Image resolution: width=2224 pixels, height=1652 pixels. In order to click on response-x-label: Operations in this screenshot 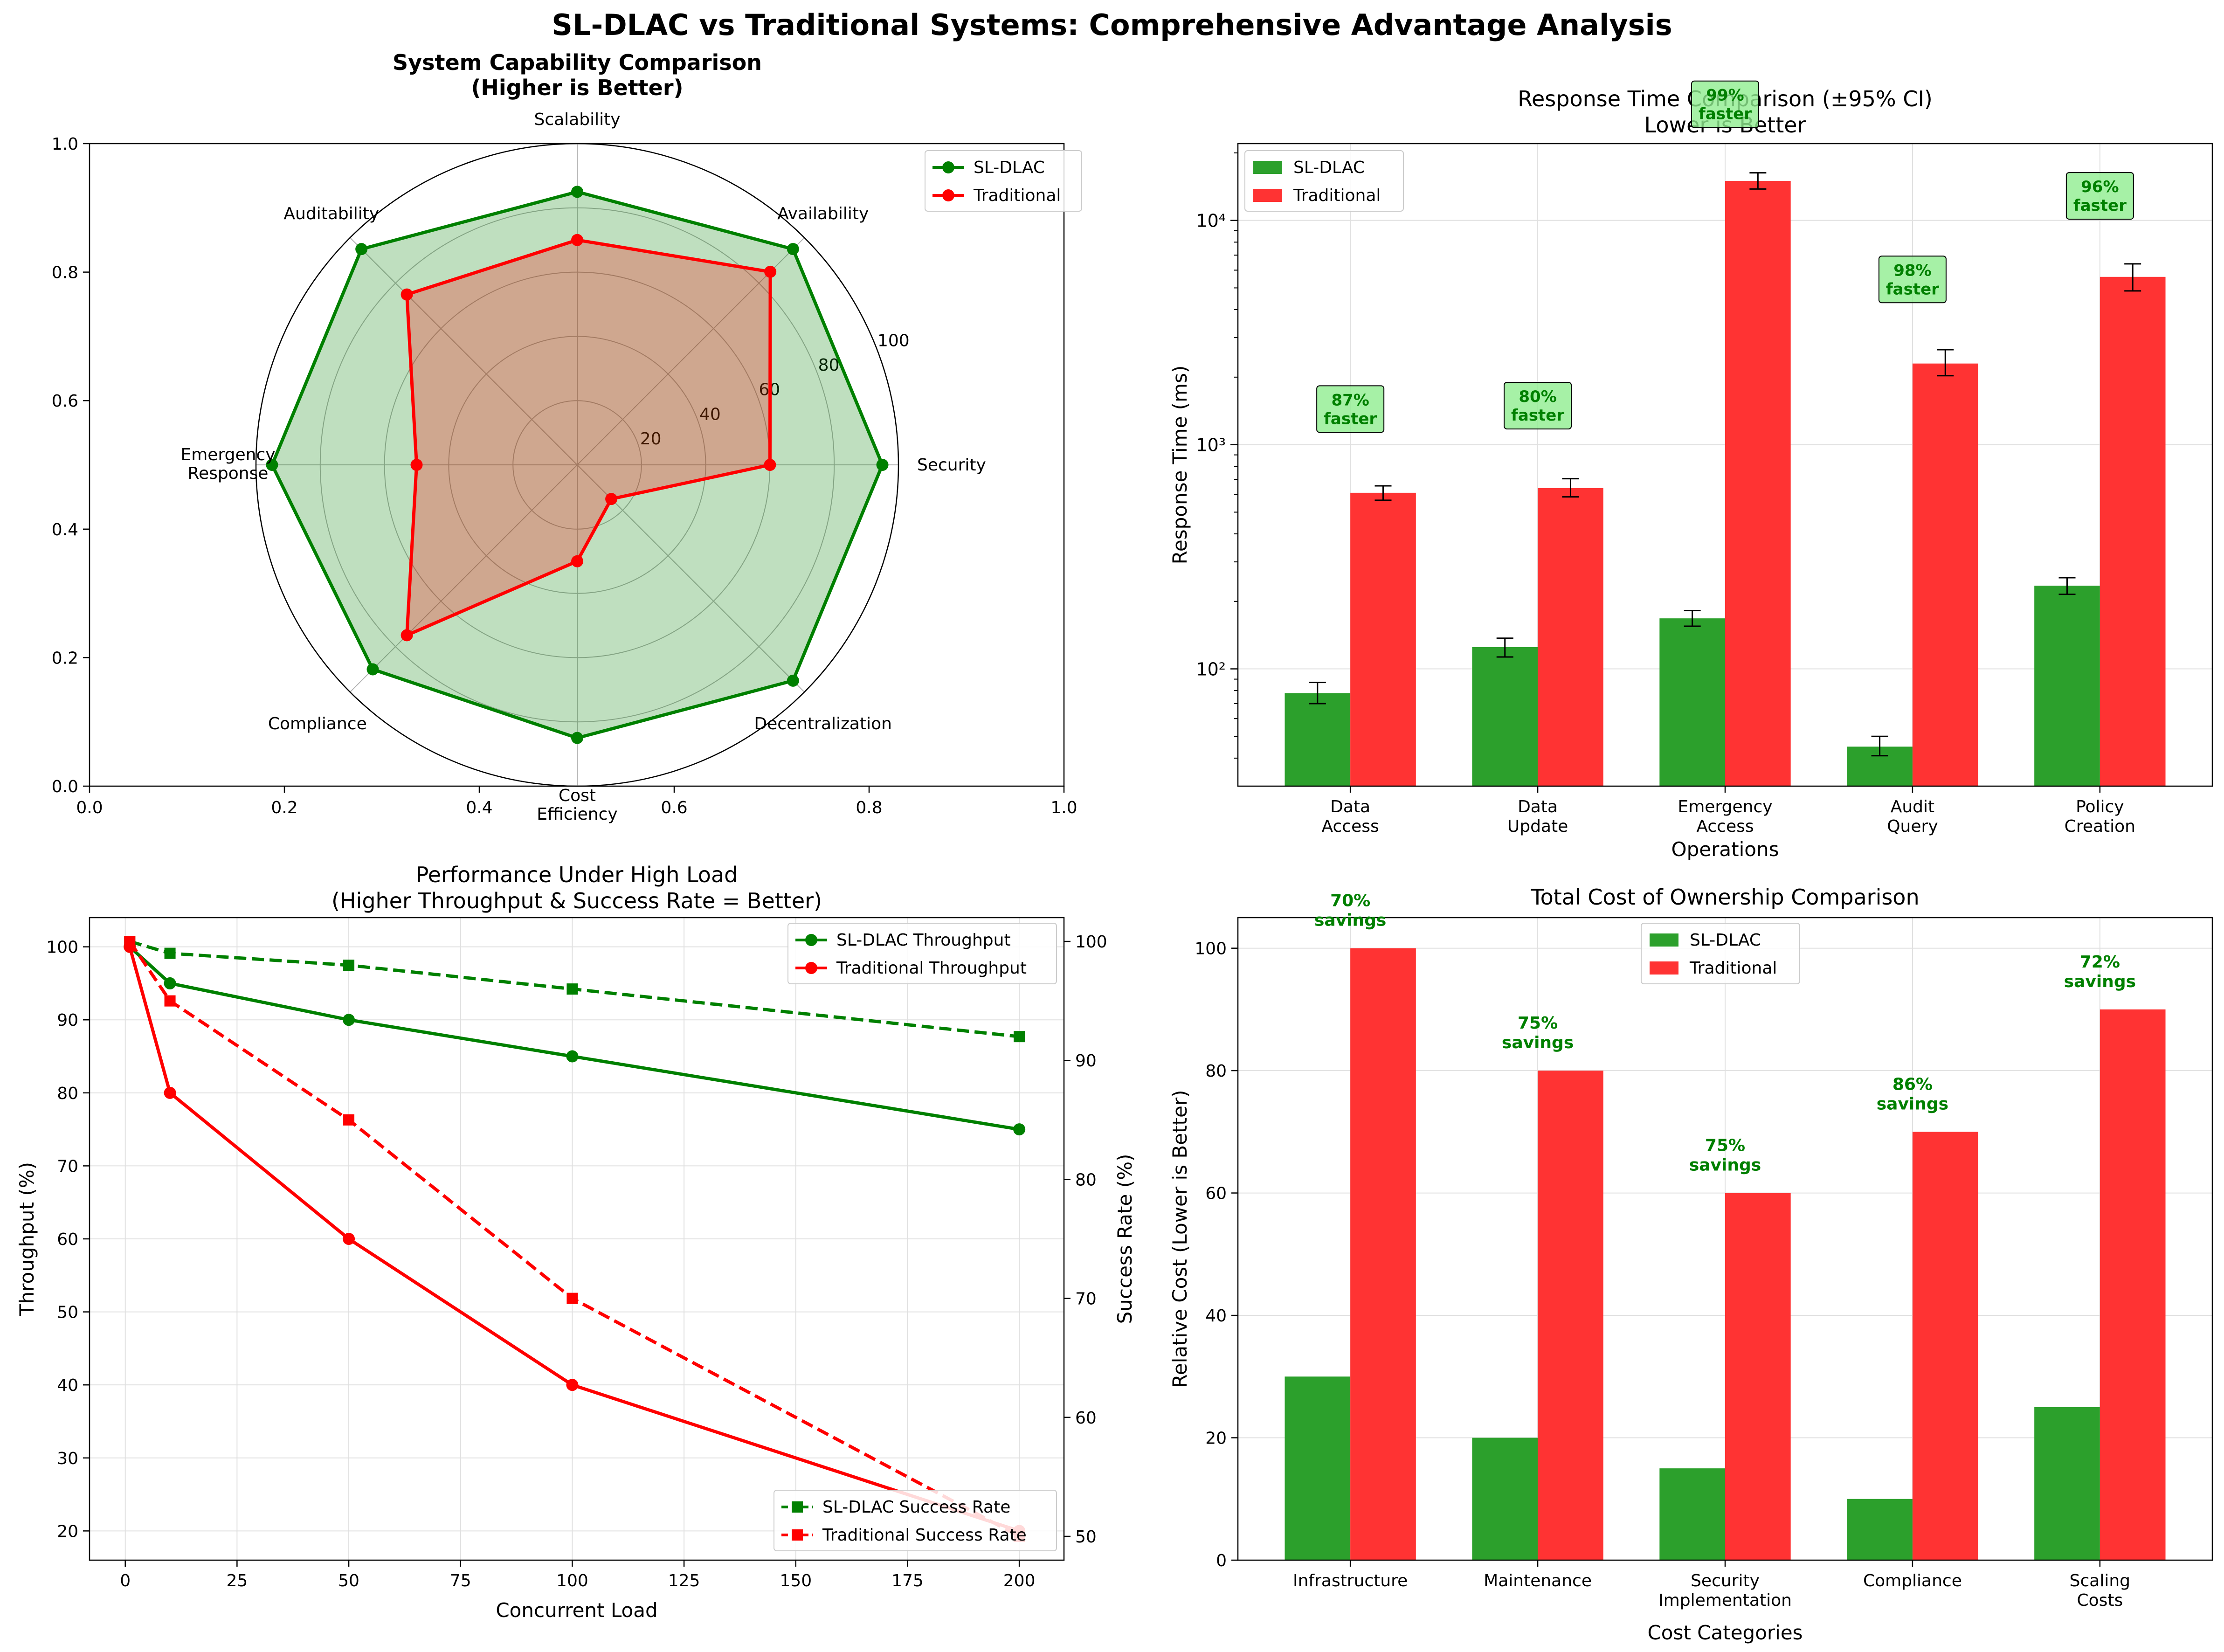, I will do `click(1725, 849)`.